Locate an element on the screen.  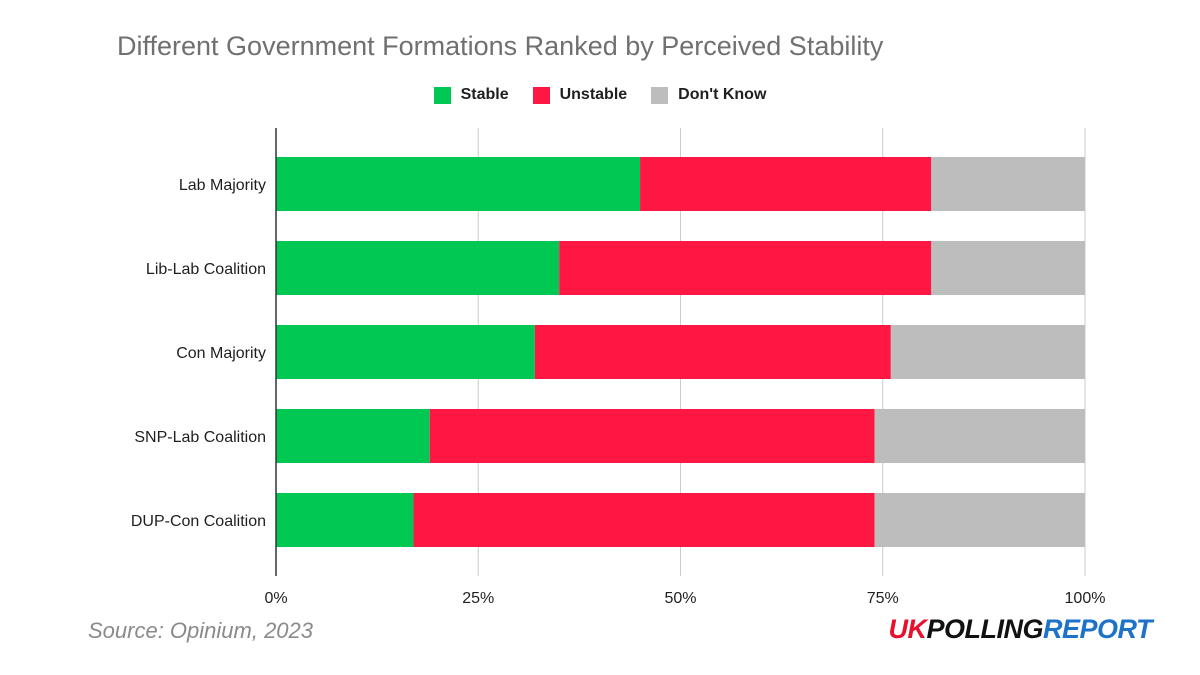
category-label-0: Lab Majority is located at coordinates (222, 185).